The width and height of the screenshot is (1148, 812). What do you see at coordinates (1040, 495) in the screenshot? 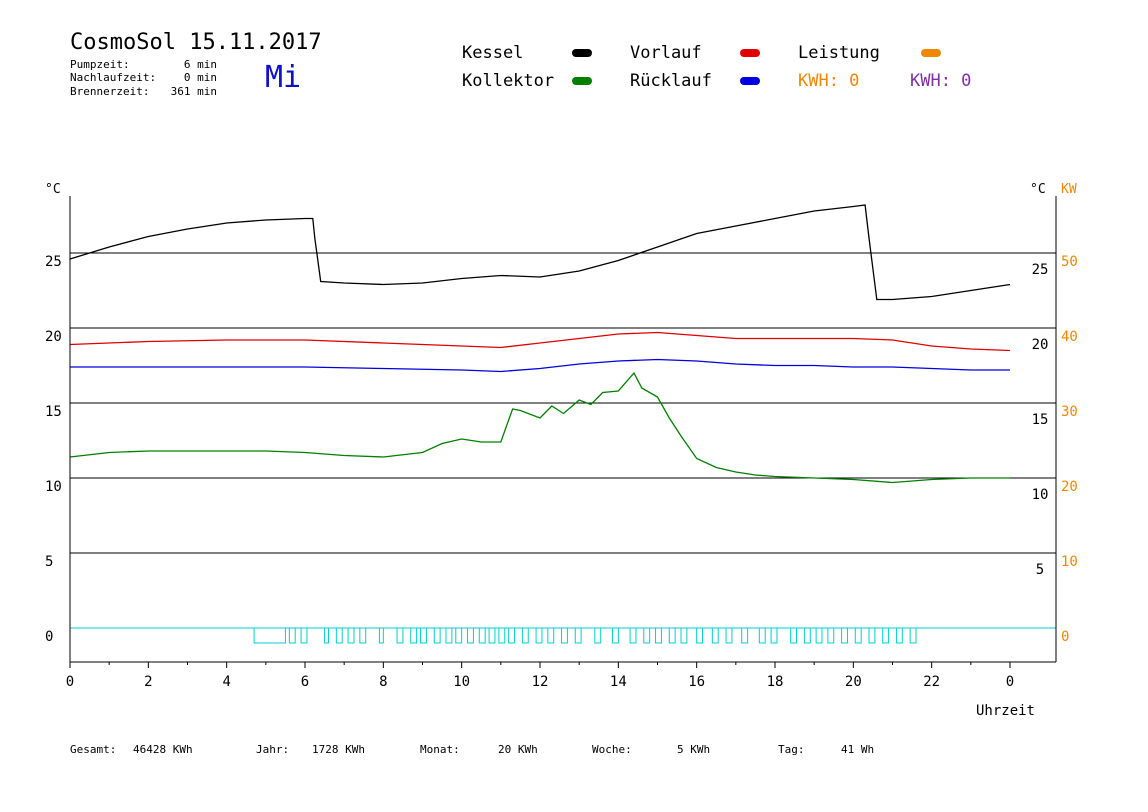
I see `y-tick-label-right-celsius: 10` at bounding box center [1040, 495].